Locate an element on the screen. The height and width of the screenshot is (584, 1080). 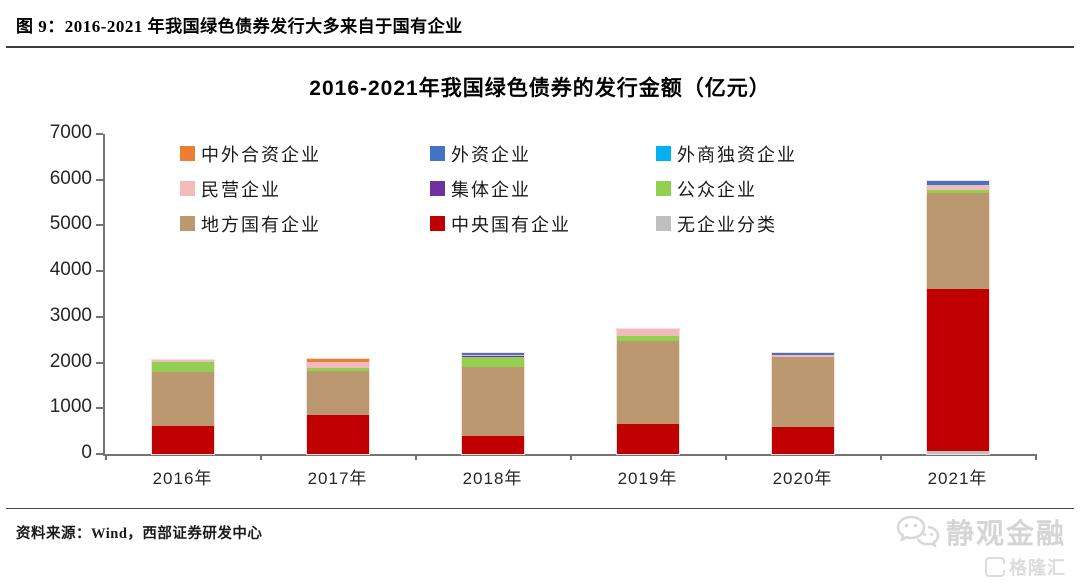
y-tick-label: 4000 is located at coordinates (70, 270).